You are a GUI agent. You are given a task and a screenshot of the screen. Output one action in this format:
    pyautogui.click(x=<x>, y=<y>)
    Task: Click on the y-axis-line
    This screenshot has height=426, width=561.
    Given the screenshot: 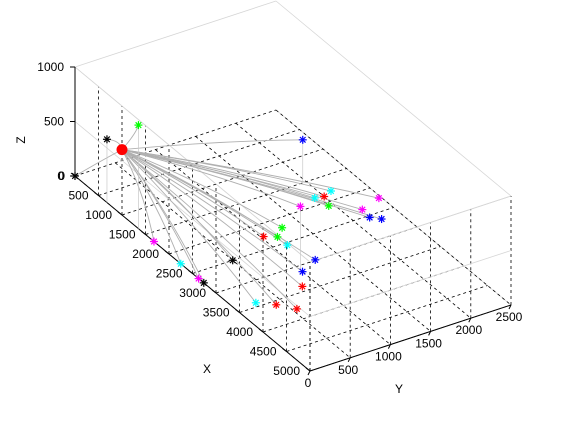 What is the action you would take?
    pyautogui.click(x=410, y=338)
    